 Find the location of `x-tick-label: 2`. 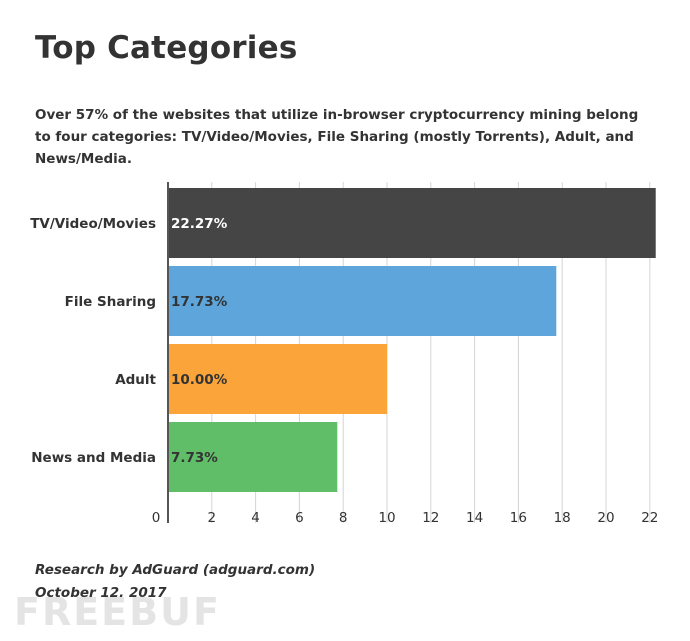

x-tick-label: 2 is located at coordinates (212, 518).